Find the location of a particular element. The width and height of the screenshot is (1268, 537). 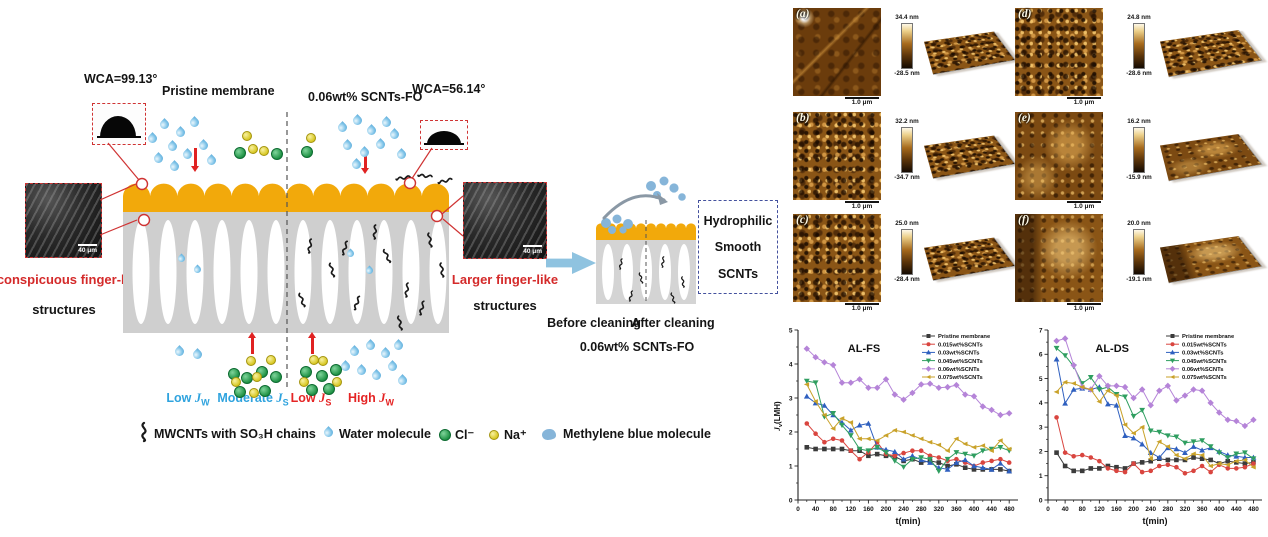

x-tick-label: 0 is located at coordinates (1048, 509).